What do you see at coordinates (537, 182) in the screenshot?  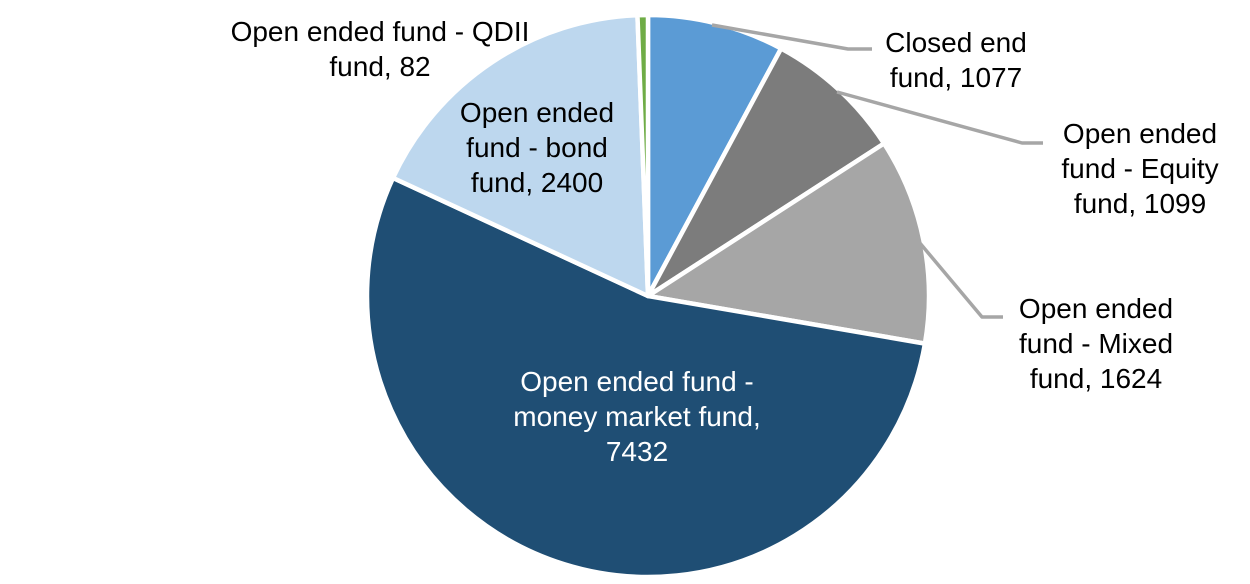 I see `data-label-line: fund, 2400` at bounding box center [537, 182].